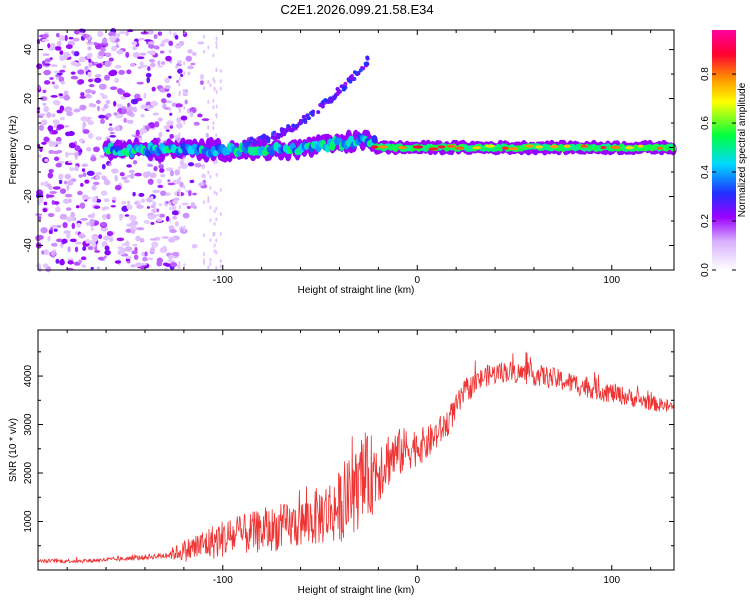 This screenshot has height=600, width=750. What do you see at coordinates (356, 9) in the screenshot?
I see `figure-title: C2E1.2026.099.21.58.E34` at bounding box center [356, 9].